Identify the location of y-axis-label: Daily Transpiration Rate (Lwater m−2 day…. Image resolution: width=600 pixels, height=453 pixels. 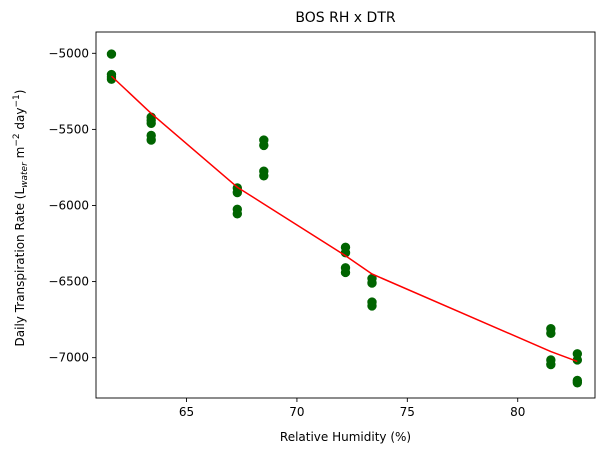
(21, 218).